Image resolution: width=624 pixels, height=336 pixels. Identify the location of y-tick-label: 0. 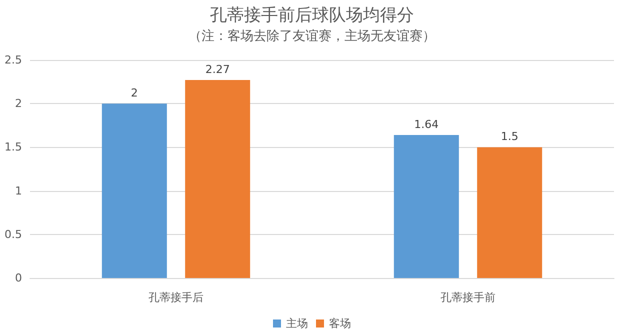
(18, 278).